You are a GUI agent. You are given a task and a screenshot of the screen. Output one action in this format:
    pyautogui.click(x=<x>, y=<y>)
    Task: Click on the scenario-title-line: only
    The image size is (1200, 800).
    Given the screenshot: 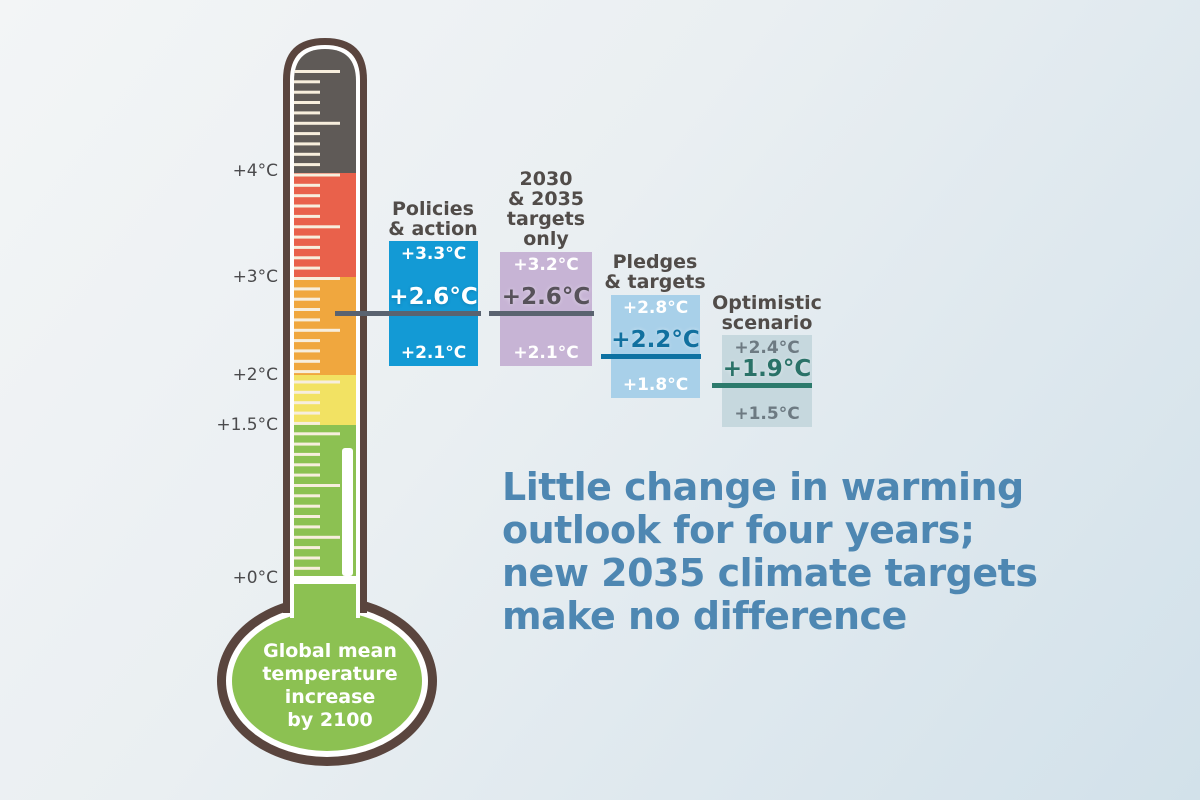 What is the action you would take?
    pyautogui.click(x=546, y=239)
    